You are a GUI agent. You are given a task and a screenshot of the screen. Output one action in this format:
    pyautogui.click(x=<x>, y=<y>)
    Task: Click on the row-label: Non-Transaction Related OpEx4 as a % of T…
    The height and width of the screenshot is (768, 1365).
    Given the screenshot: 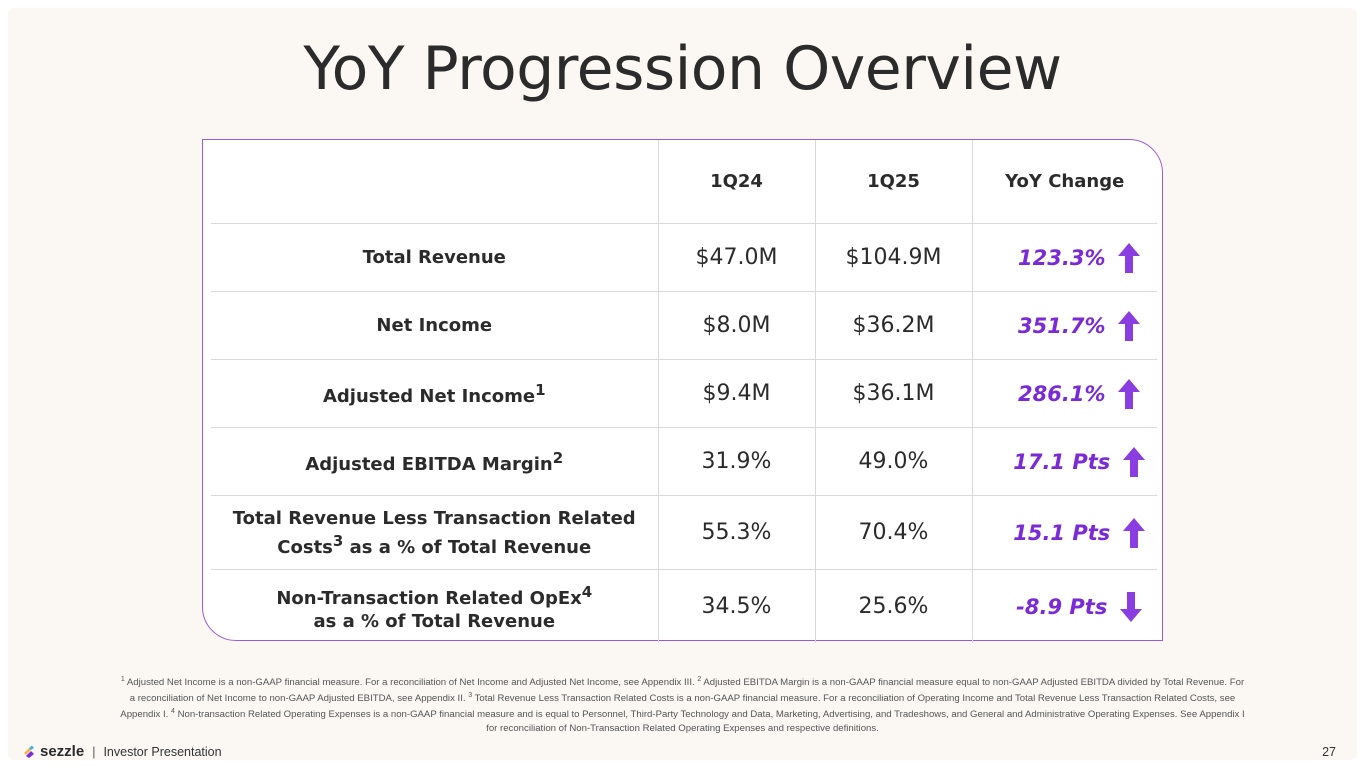 What is the action you would take?
    pyautogui.click(x=434, y=606)
    